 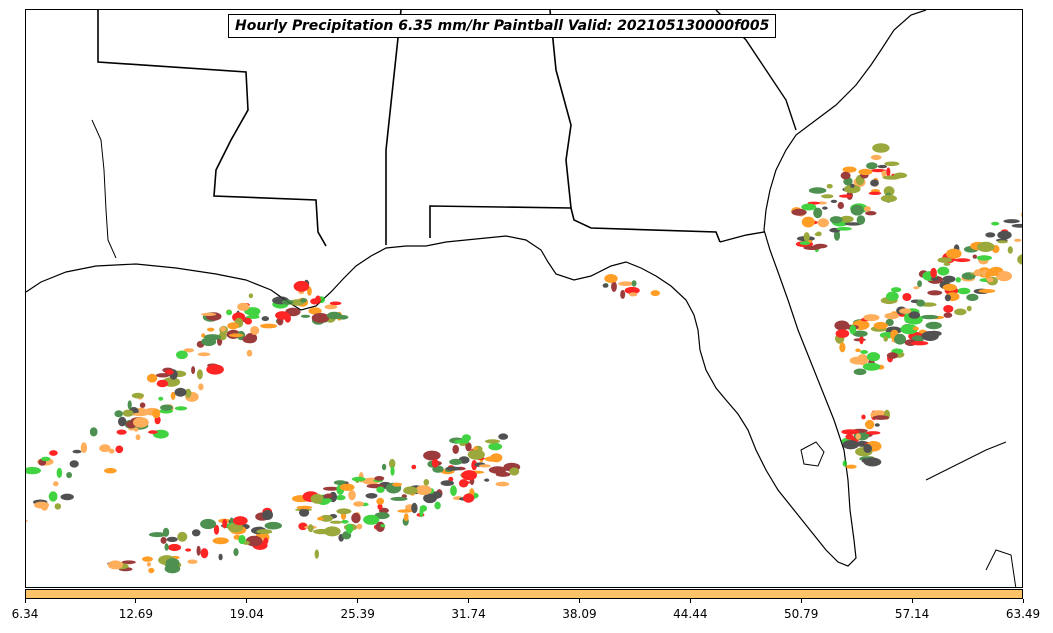 I want to click on state-border-ms-al, so click(x=393, y=127).